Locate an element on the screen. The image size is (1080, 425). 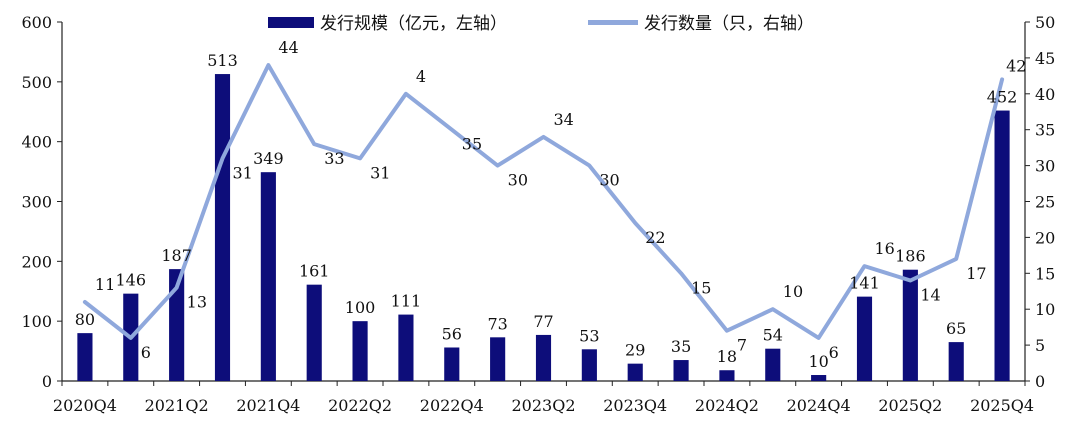
bar-data-label: 186 is located at coordinates (910, 256).